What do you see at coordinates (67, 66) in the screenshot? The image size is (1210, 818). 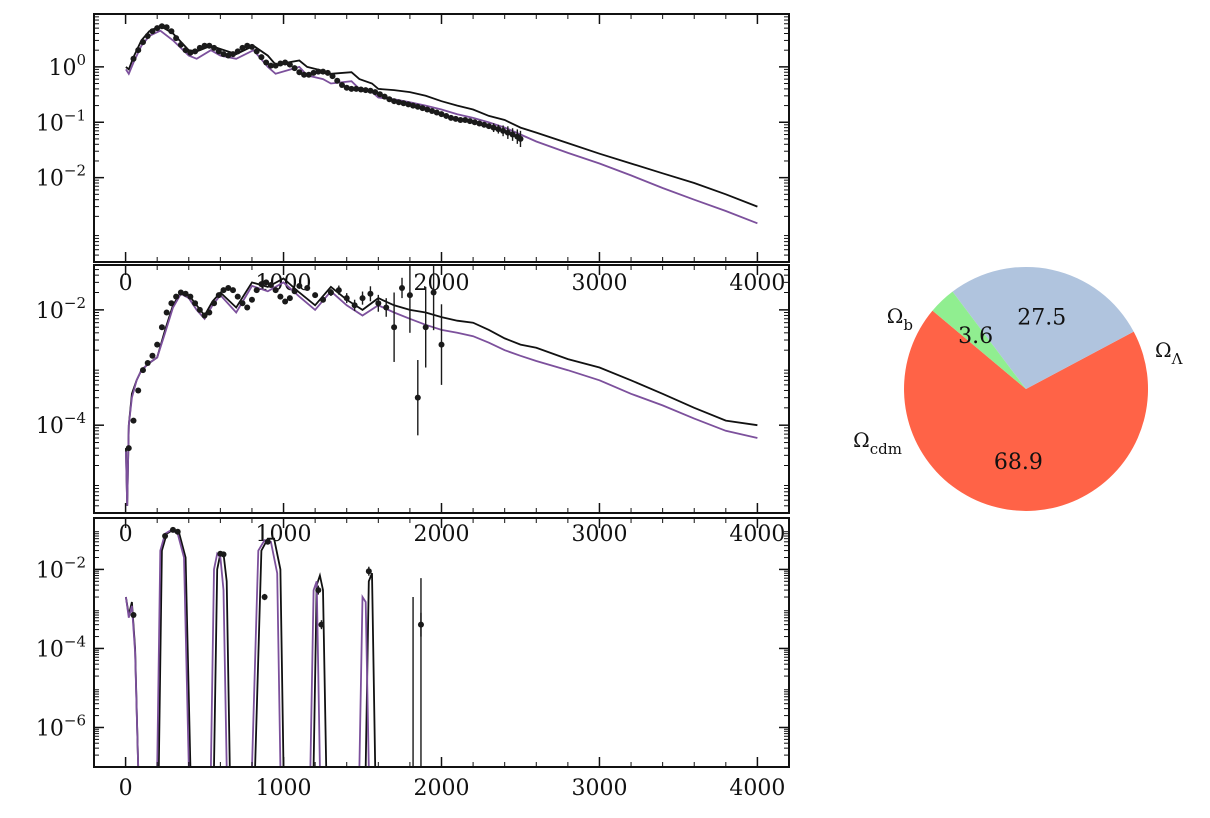 I see `y-tick-label: 10⁰` at bounding box center [67, 66].